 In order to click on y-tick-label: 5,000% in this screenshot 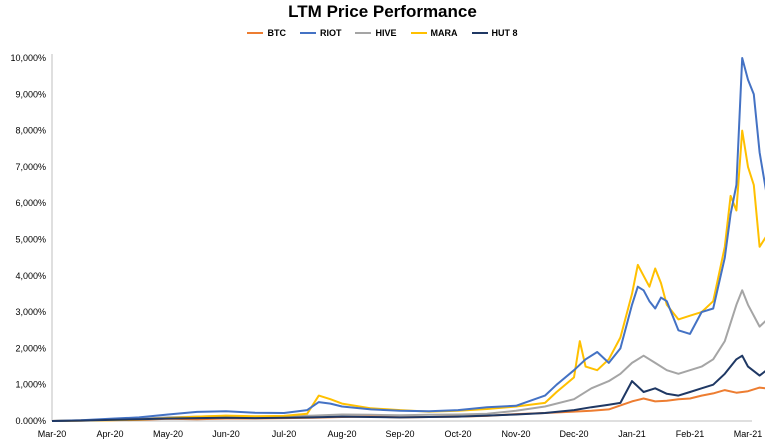, I will do `click(30, 240)`.